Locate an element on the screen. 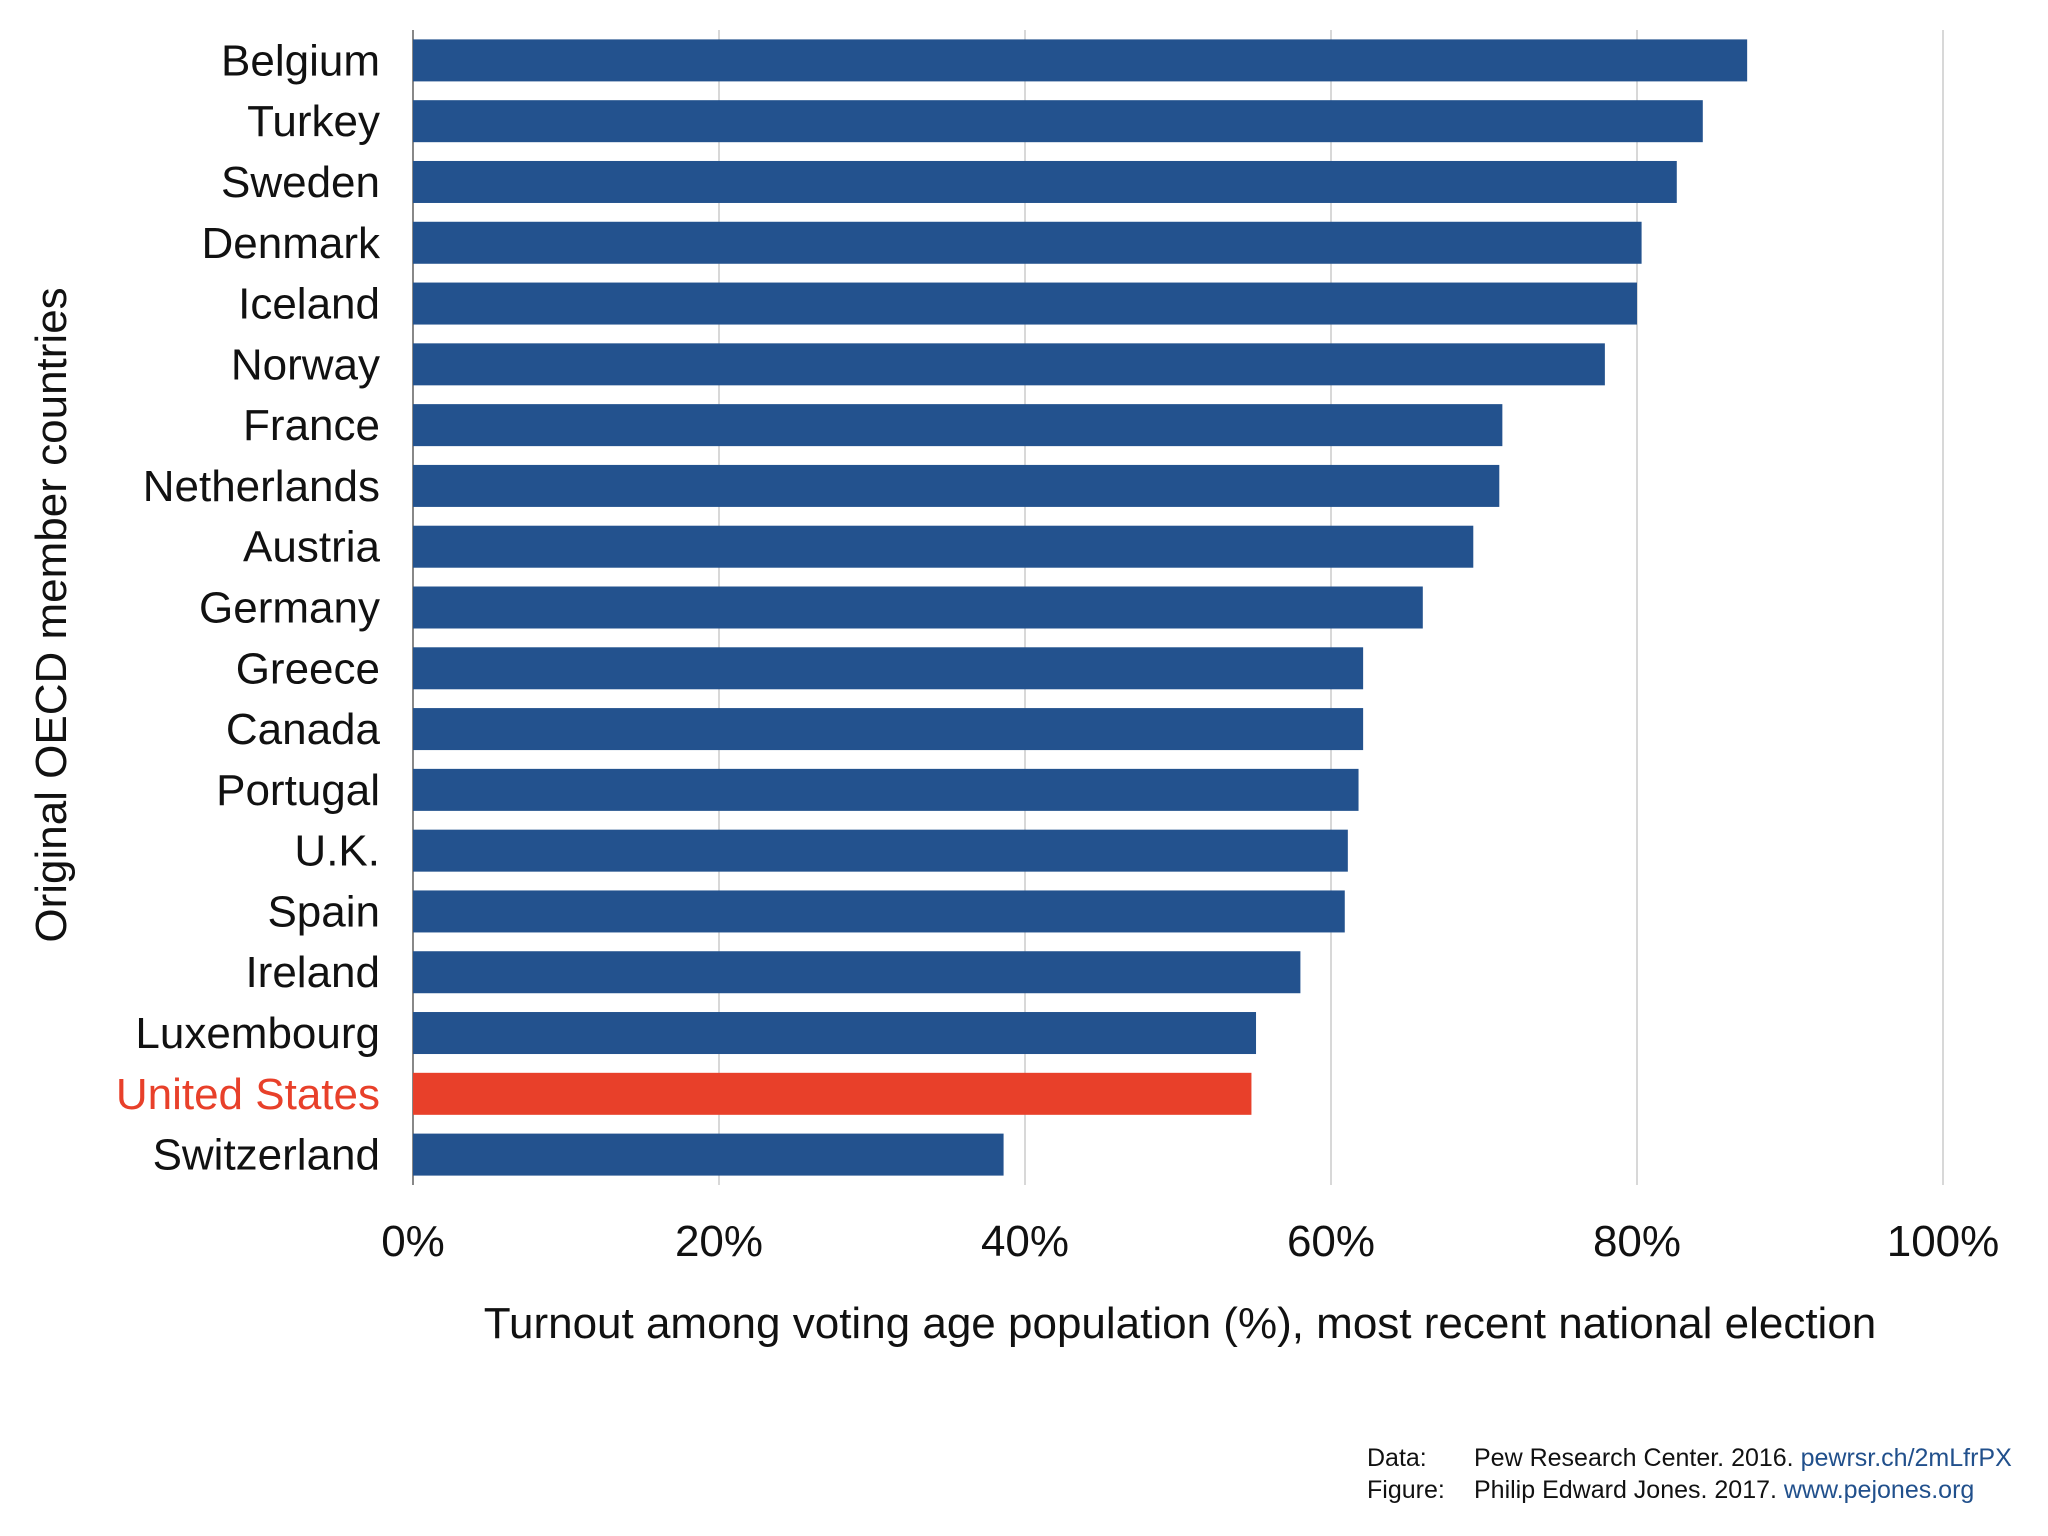 The height and width of the screenshot is (1536, 2048). bar-france is located at coordinates (958, 425).